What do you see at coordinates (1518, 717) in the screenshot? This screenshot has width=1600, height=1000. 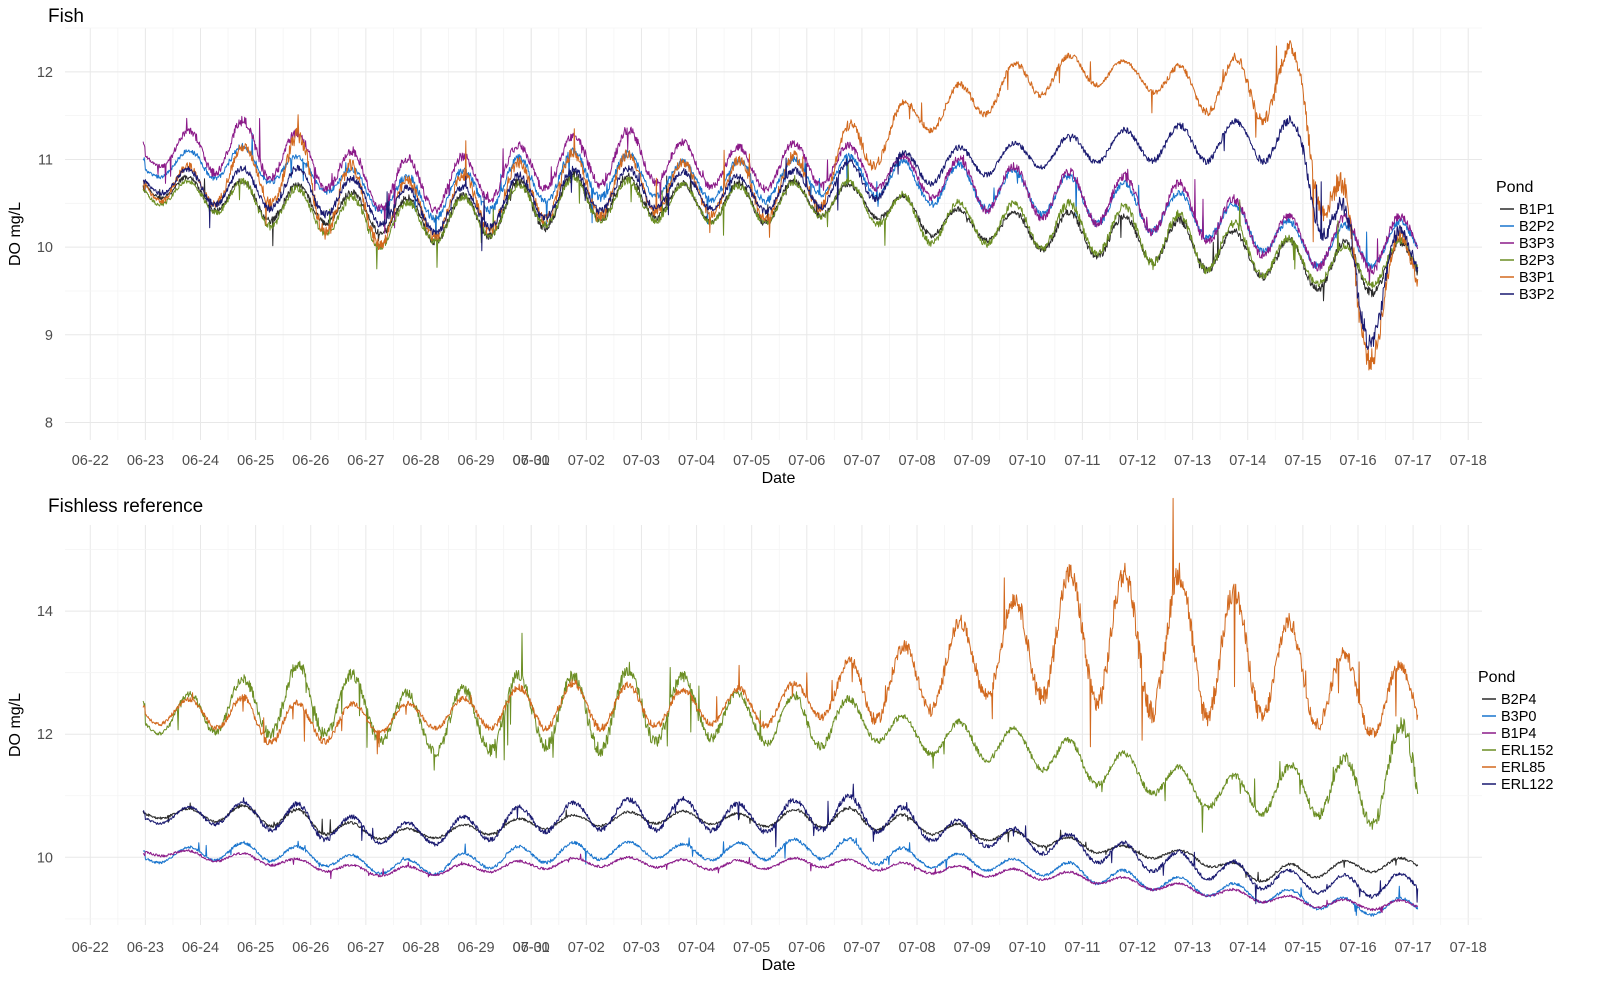 I see `legend-label-b3p0: B3P0` at bounding box center [1518, 717].